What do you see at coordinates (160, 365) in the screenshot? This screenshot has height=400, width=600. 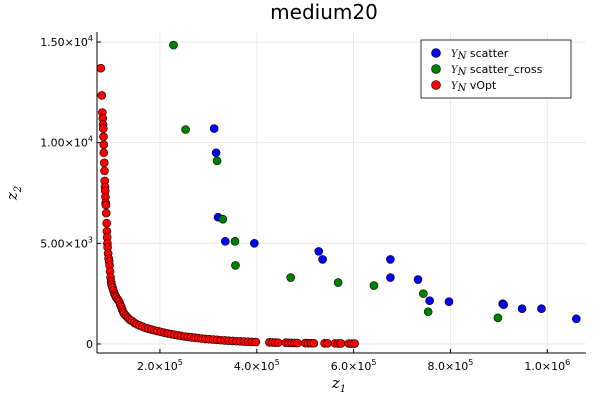 I see `x-tick-label: 2.0×105` at bounding box center [160, 365].